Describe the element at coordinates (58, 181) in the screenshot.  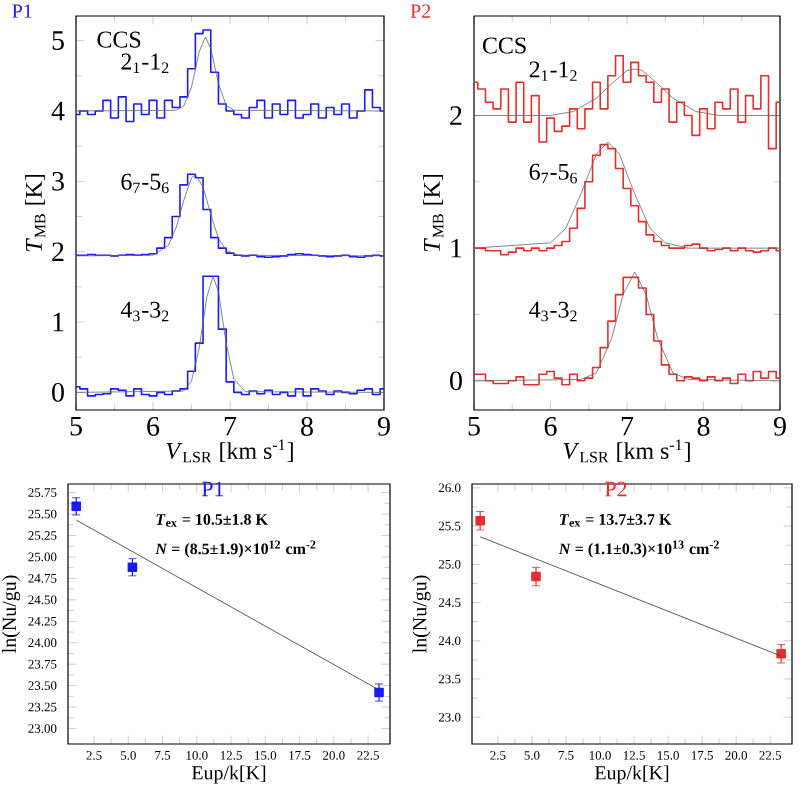
I see `y-tick-label: 3` at that location.